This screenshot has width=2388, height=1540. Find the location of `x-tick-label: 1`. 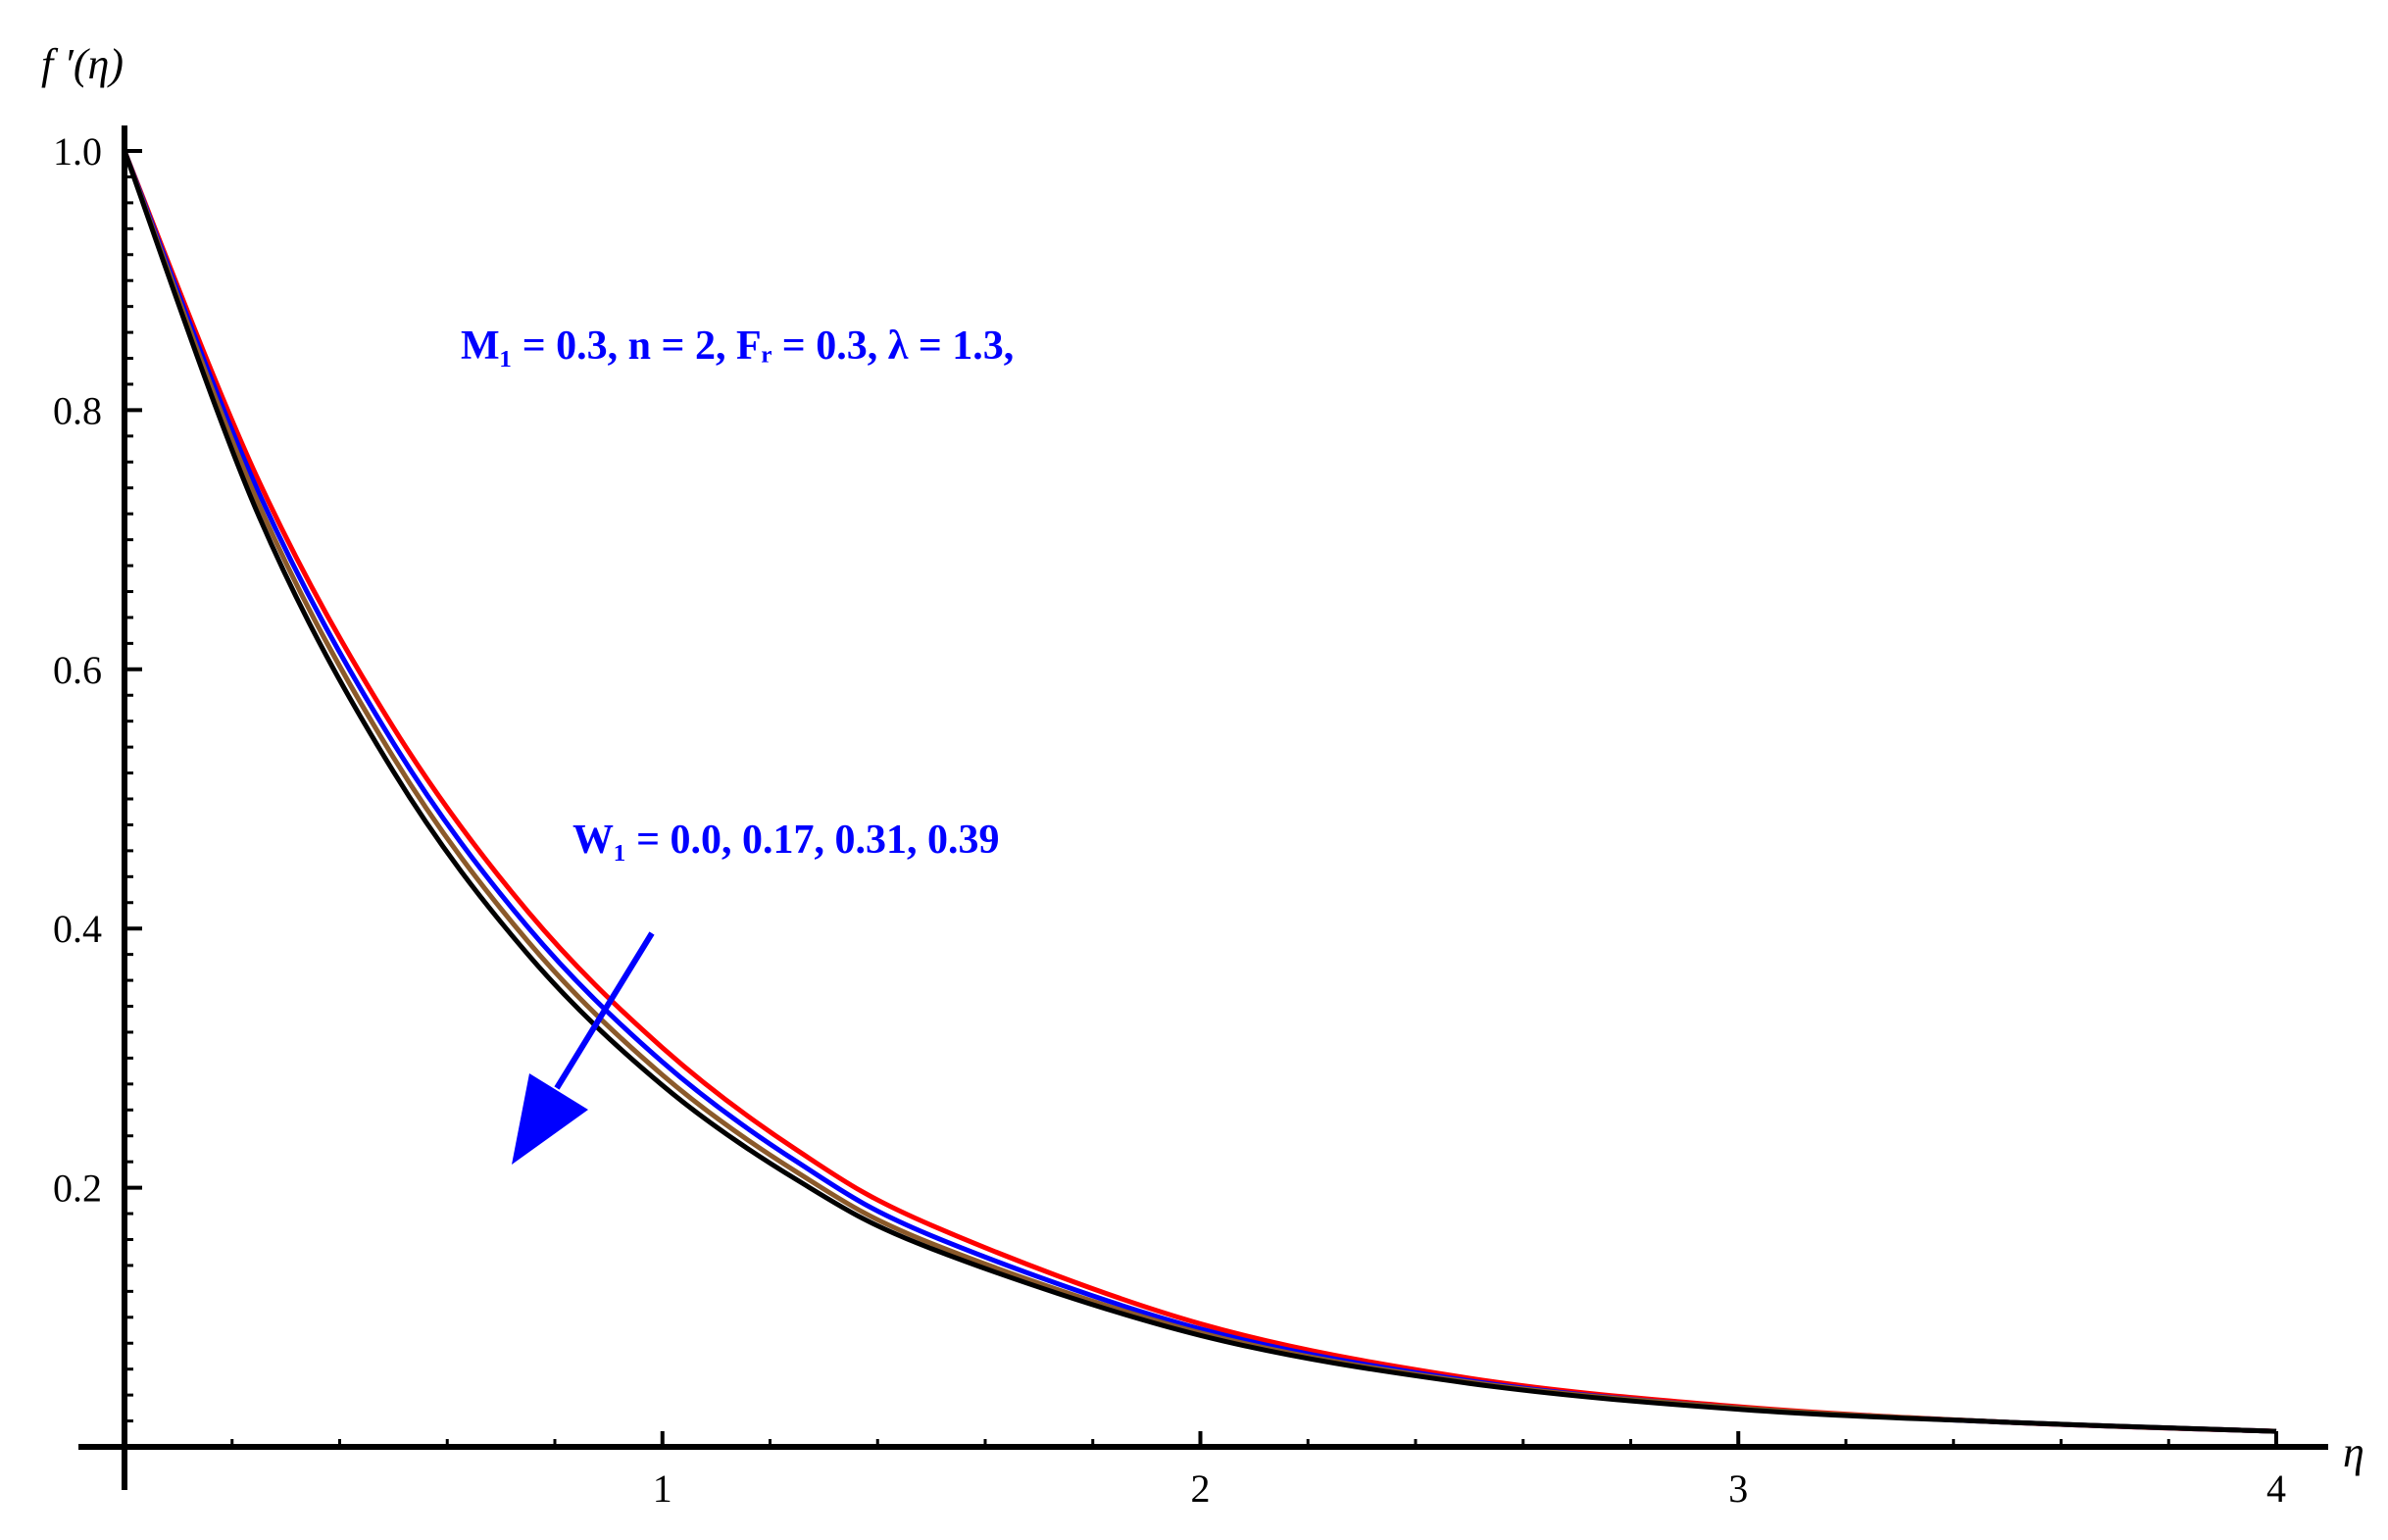

x-tick-label: 1 is located at coordinates (662, 1489).